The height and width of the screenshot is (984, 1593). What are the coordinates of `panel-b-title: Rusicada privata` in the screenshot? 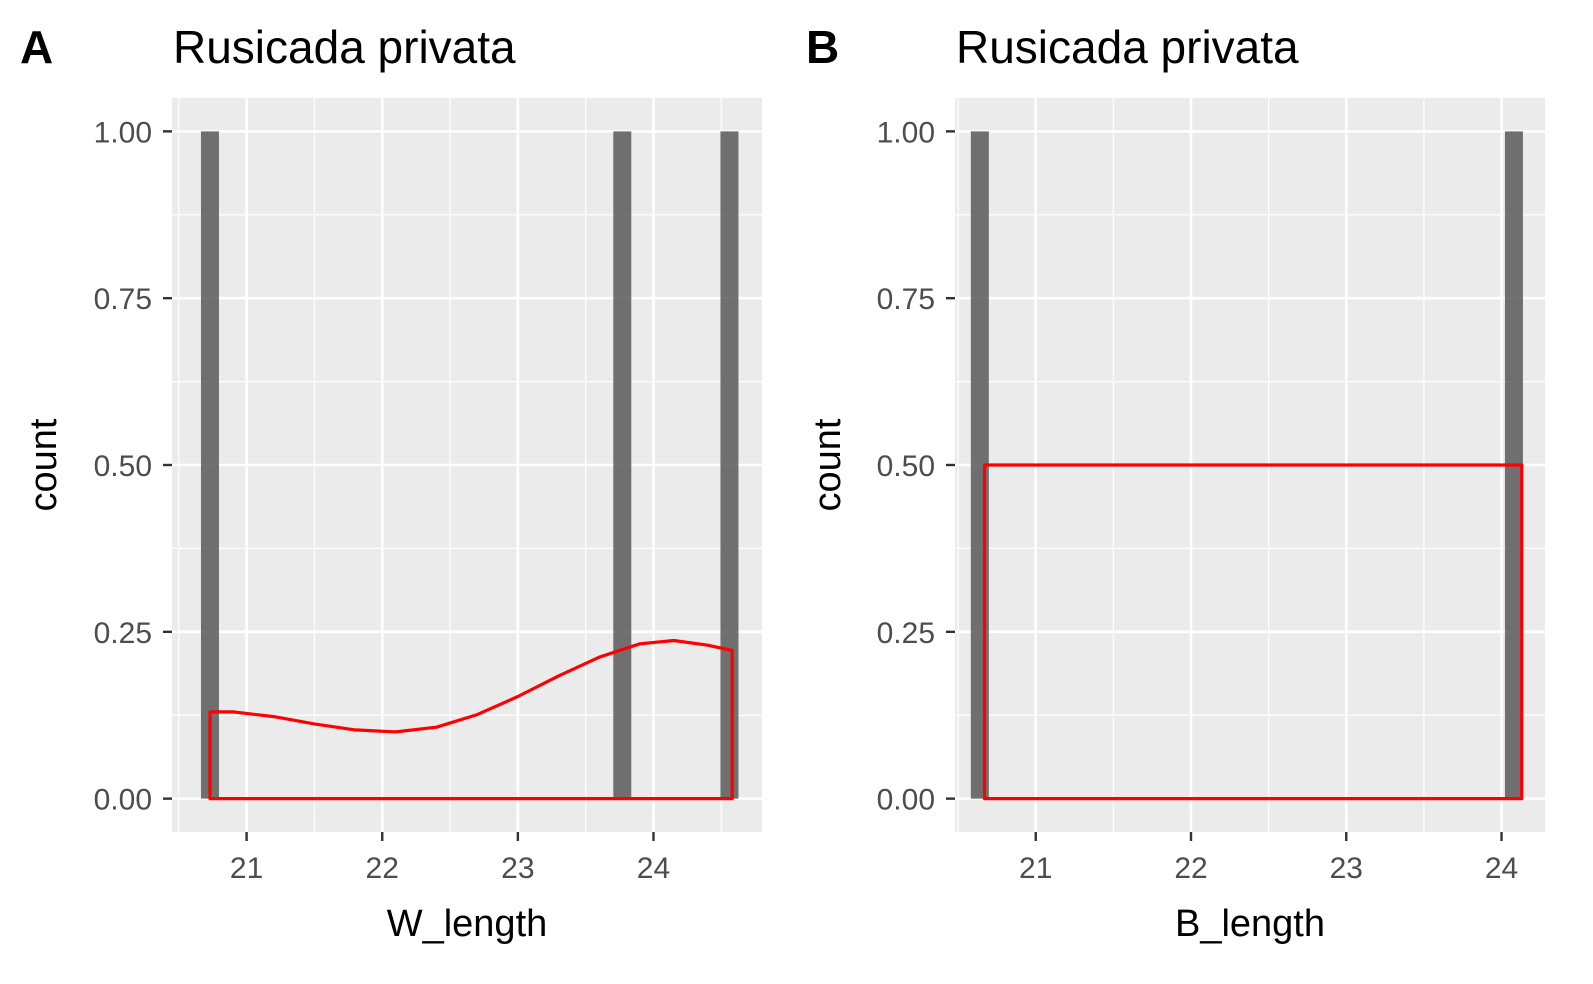 It's located at (1127, 47).